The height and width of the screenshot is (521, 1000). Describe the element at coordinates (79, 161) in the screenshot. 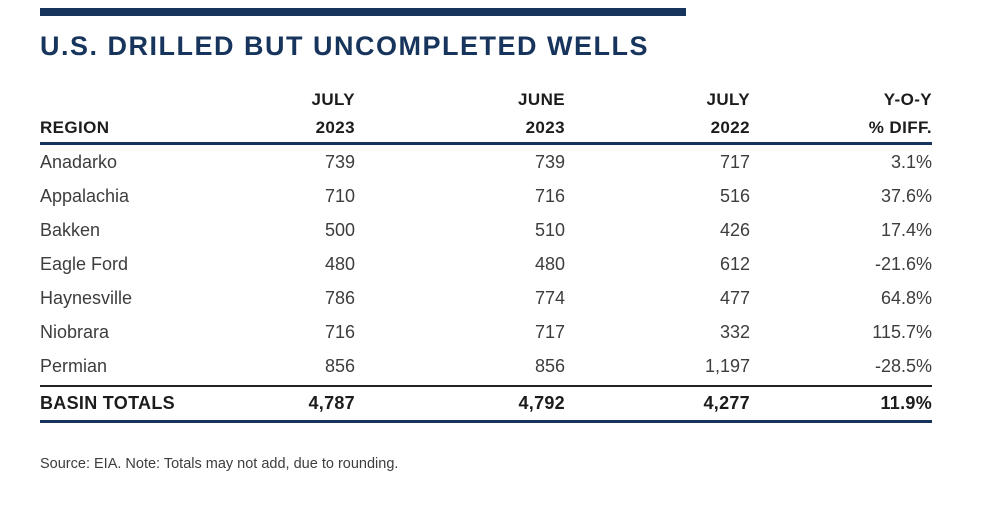

I see `region-cell: Anadarko` at that location.